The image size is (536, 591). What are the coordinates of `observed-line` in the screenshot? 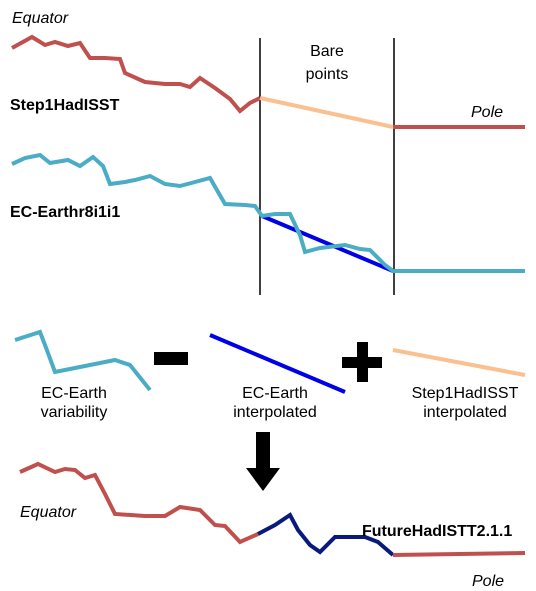 It's located at (136, 74).